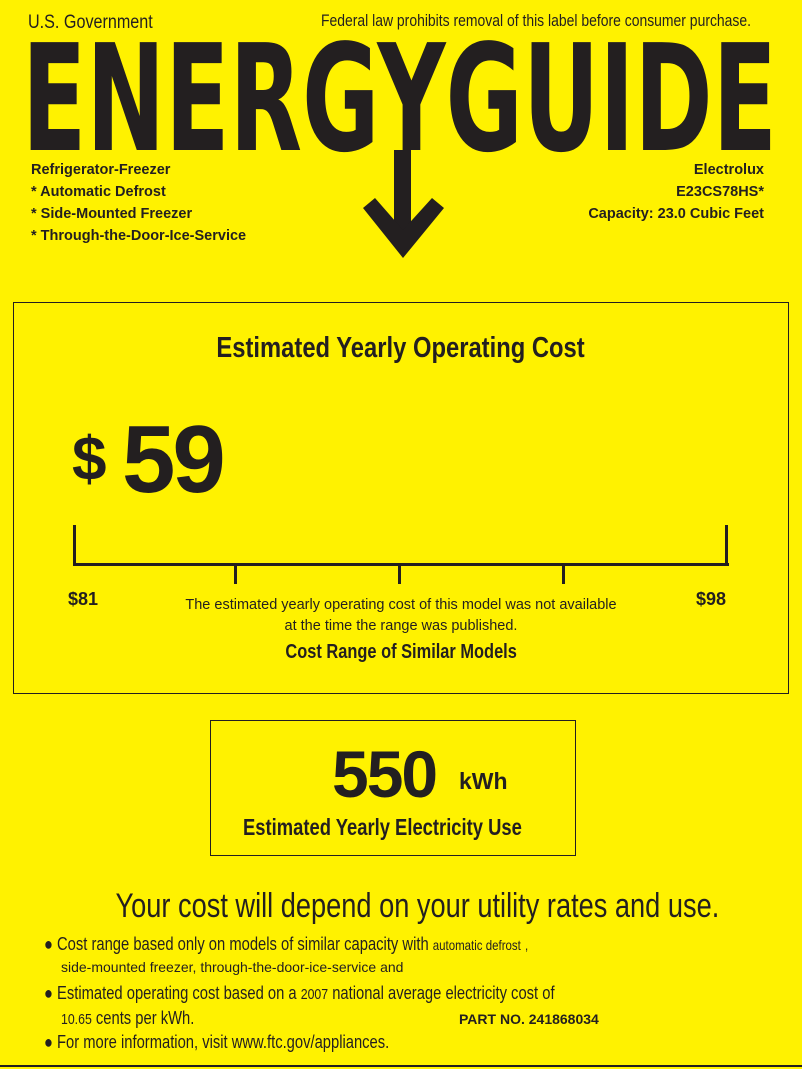 Image resolution: width=802 pixels, height=1069 pixels. I want to click on fill-through-the-door: through-the-door-ice-service, so click(288, 967).